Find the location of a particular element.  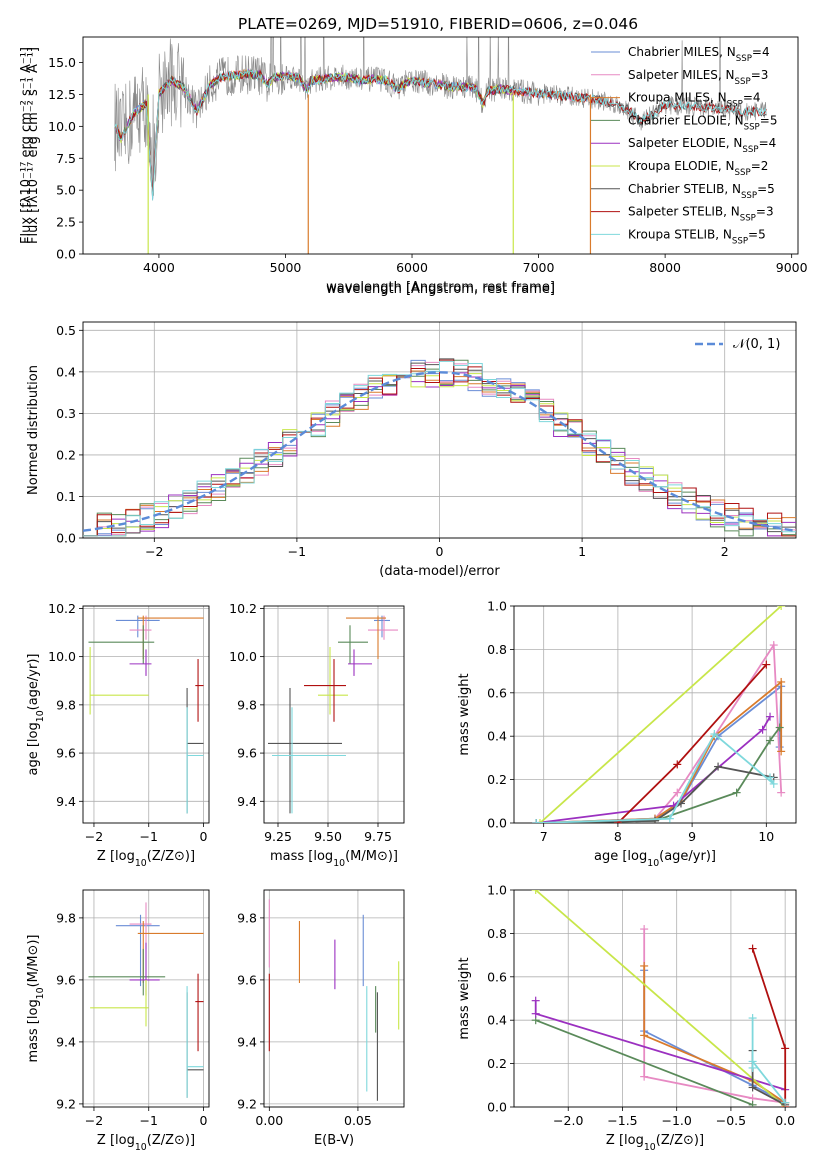

y-tick-label: 15.0 is located at coordinates (62, 62).